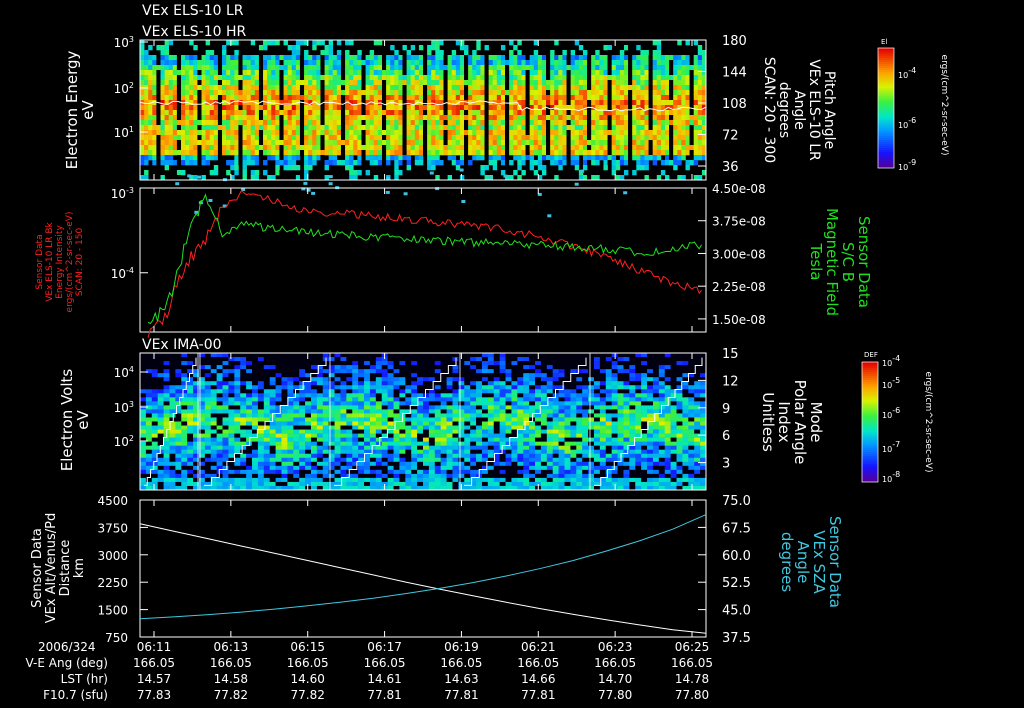 This screenshot has height=708, width=1024. I want to click on ima-colorbar-tick: 10⁻⁴, so click(891, 361).